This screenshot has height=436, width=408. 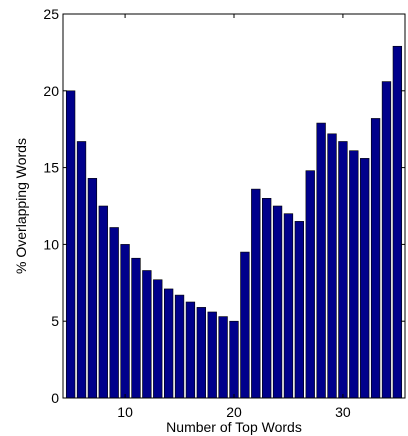 I want to click on y-tick-label-15: 15, so click(x=51, y=168).